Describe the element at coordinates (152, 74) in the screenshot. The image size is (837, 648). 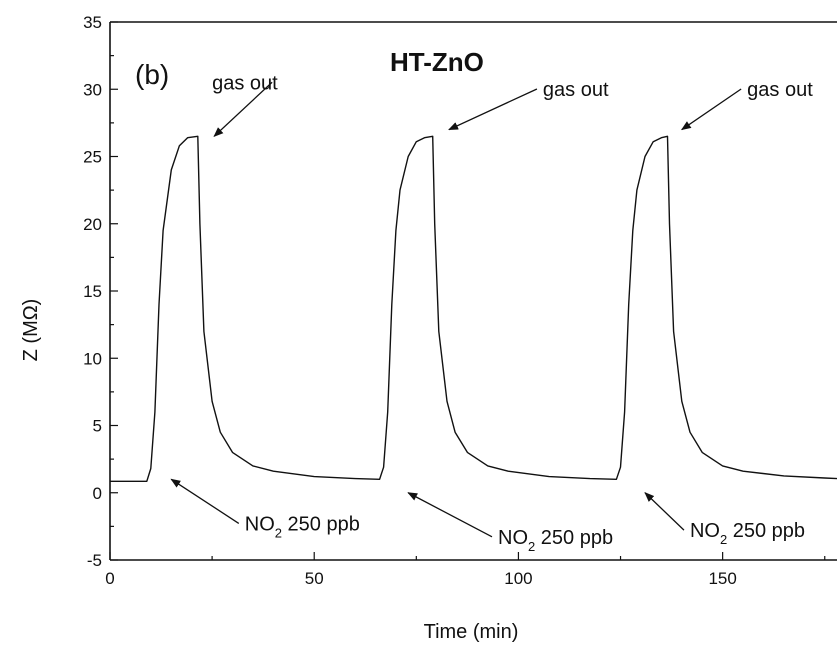
I see `panel-label: (b)` at that location.